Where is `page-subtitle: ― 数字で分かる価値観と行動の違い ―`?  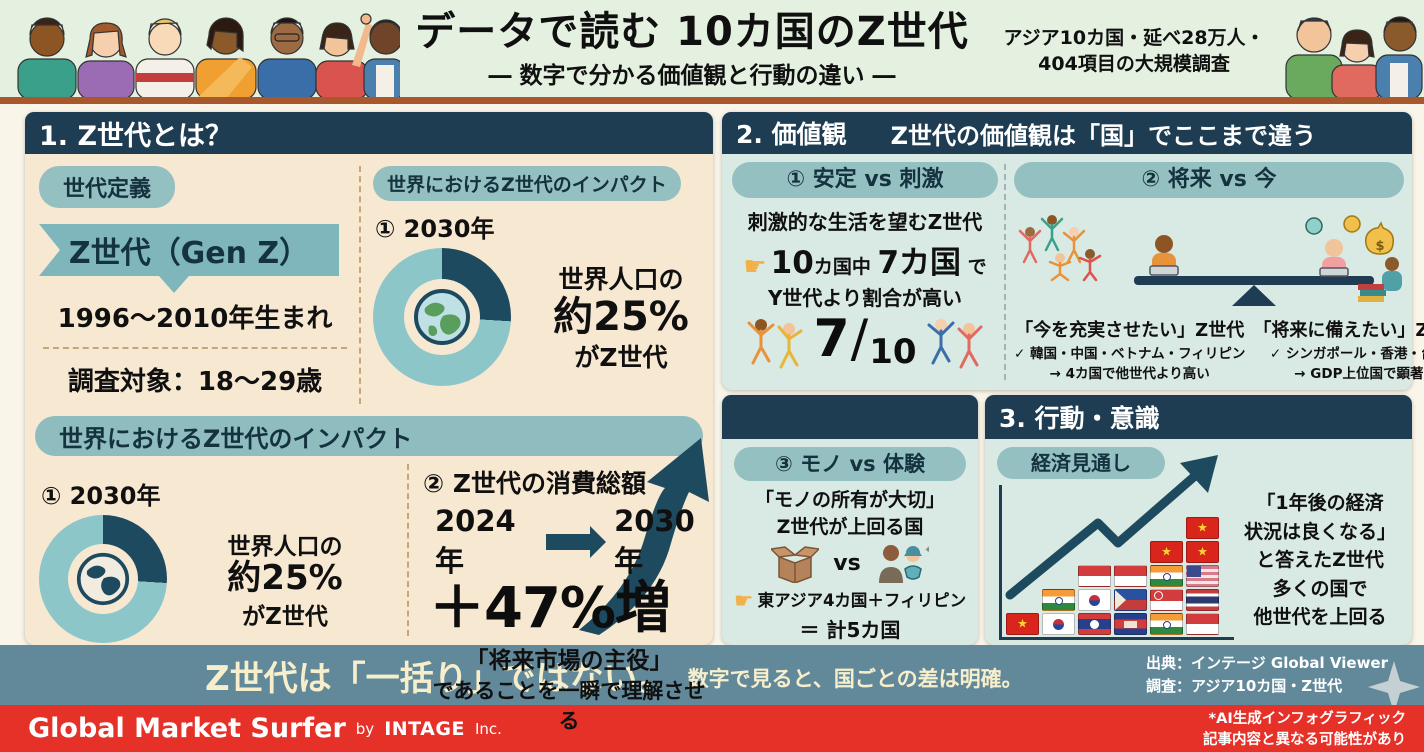
page-subtitle: ― 数字で分かる価値観と行動の違い ― is located at coordinates (692, 76).